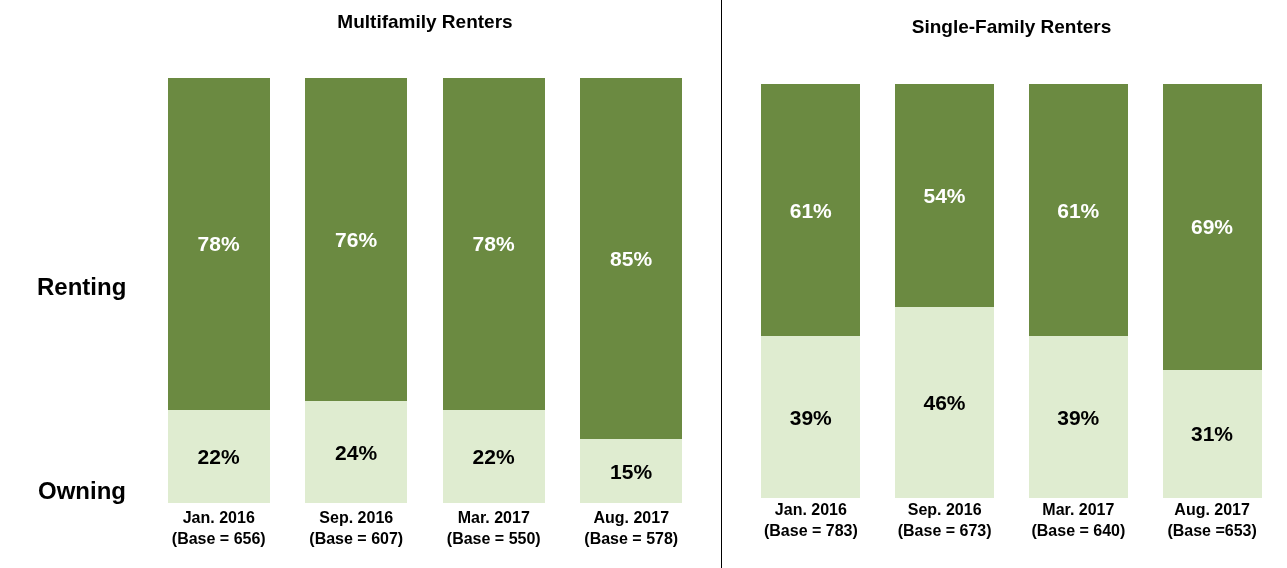 This screenshot has width=1287, height=568. Describe the element at coordinates (810, 520) in the screenshot. I see `x-tick-label: Jan. 2016 (Base = 783)` at that location.